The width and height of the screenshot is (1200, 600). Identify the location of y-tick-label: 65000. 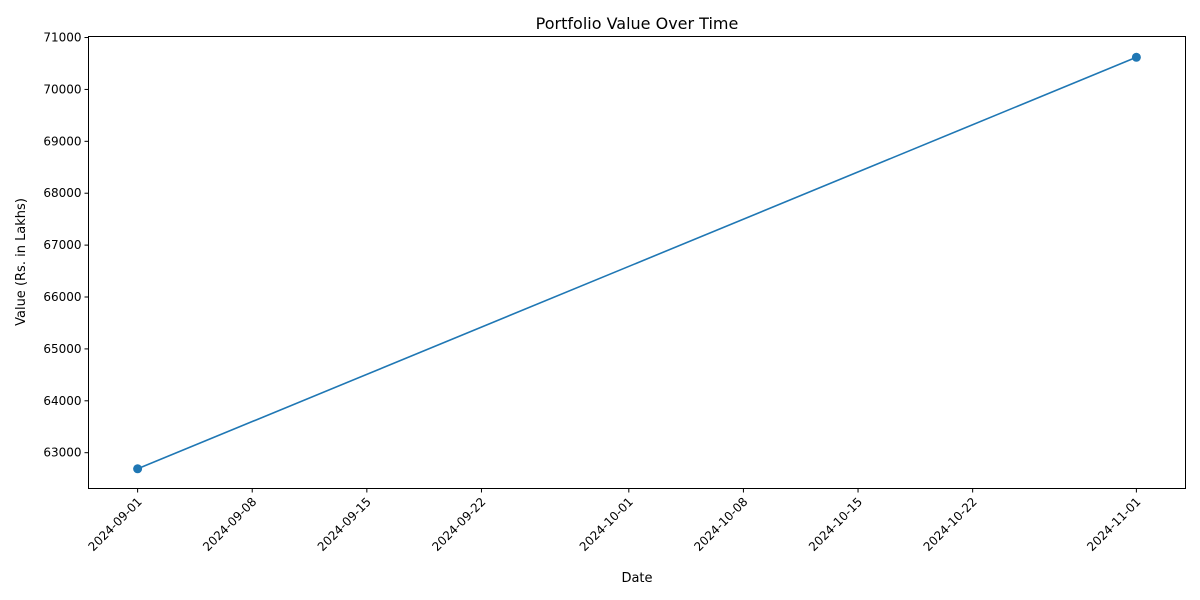
(62, 349).